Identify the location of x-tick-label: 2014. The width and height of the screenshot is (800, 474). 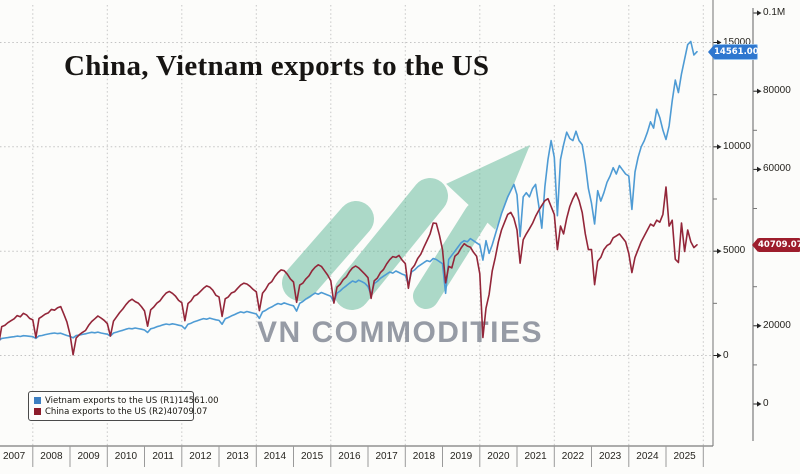
(275, 456).